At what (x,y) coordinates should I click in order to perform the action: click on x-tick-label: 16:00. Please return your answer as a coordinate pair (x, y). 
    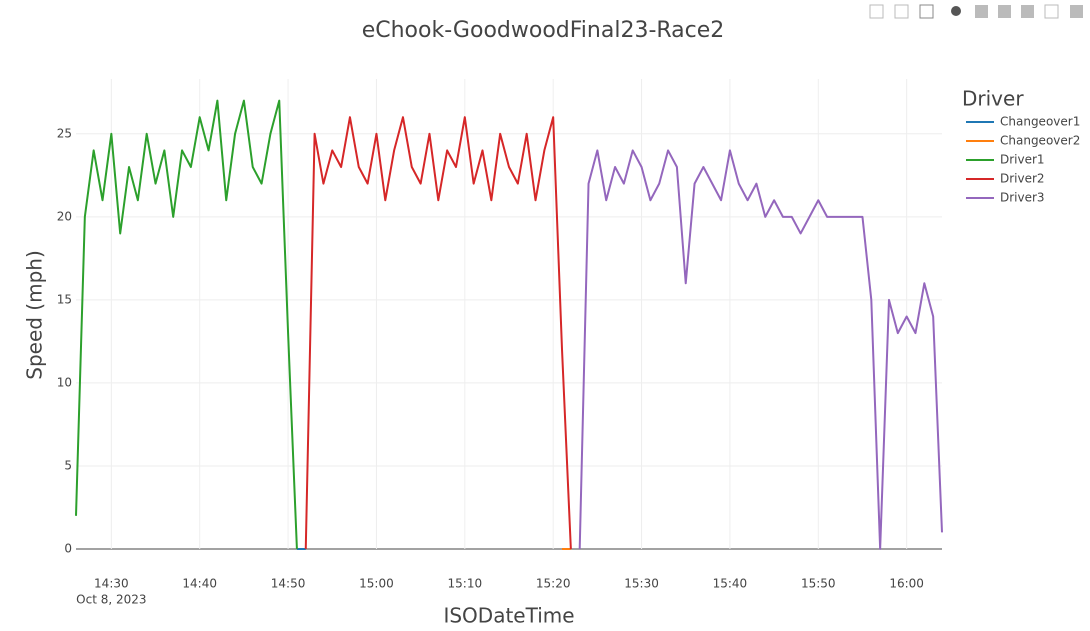
    Looking at the image, I should click on (906, 584).